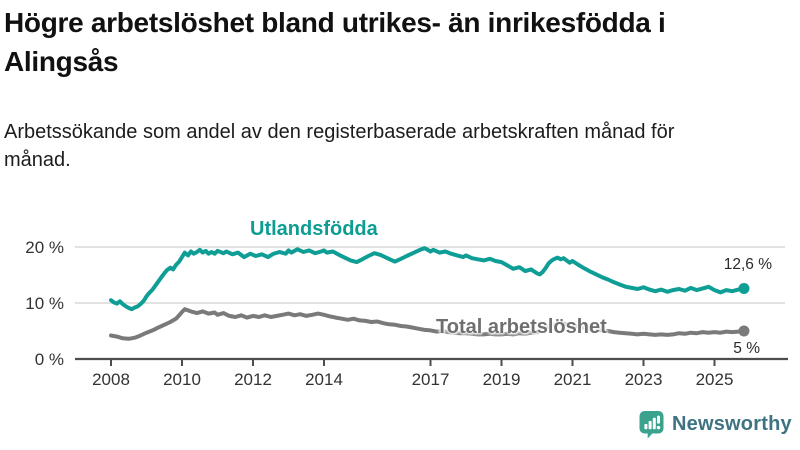 The image size is (800, 450). What do you see at coordinates (502, 379) in the screenshot?
I see `x-tick-label: 2019` at bounding box center [502, 379].